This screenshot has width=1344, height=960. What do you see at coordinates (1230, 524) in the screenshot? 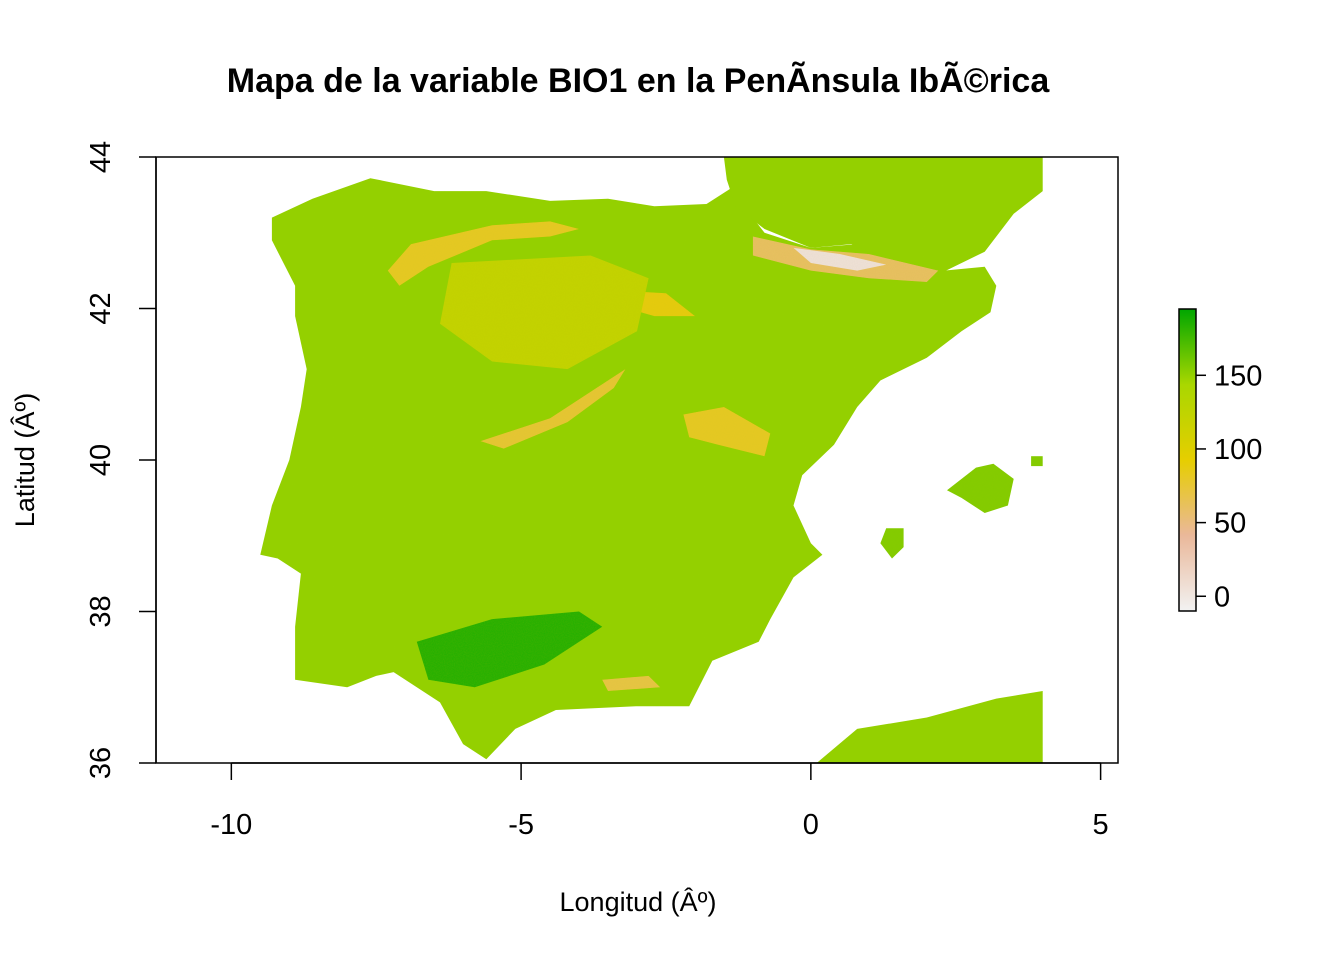
I see `legend-tick-label: 50` at bounding box center [1230, 524].